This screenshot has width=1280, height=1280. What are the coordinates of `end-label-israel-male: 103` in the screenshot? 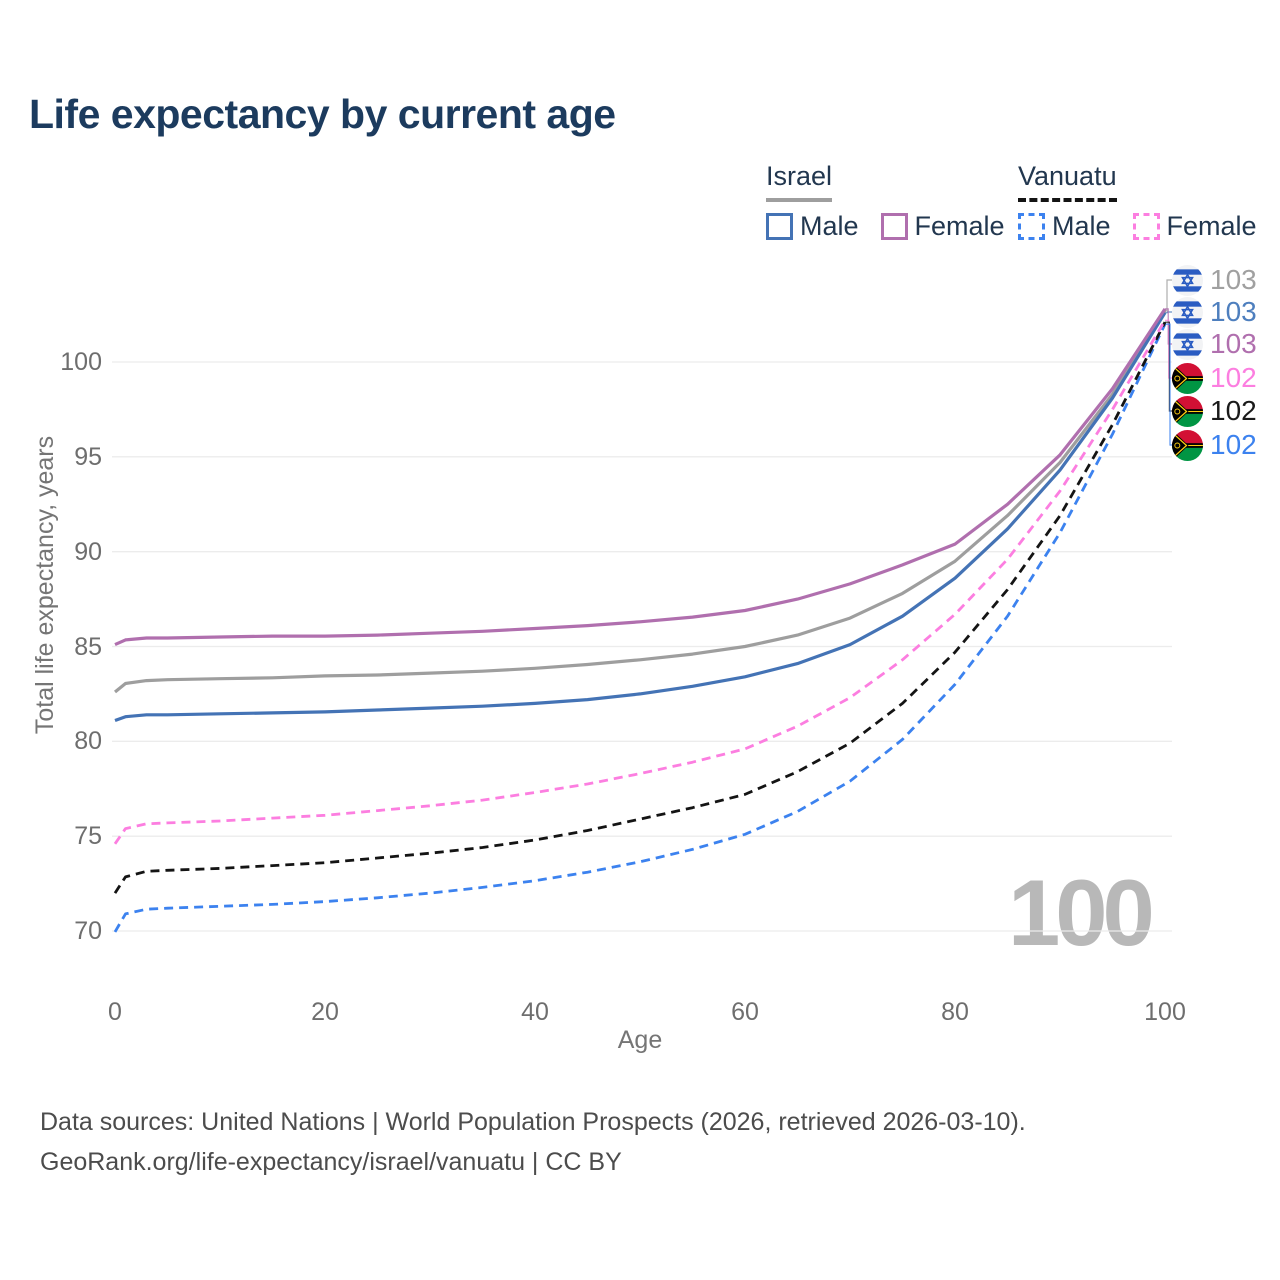 It's located at (1214, 312).